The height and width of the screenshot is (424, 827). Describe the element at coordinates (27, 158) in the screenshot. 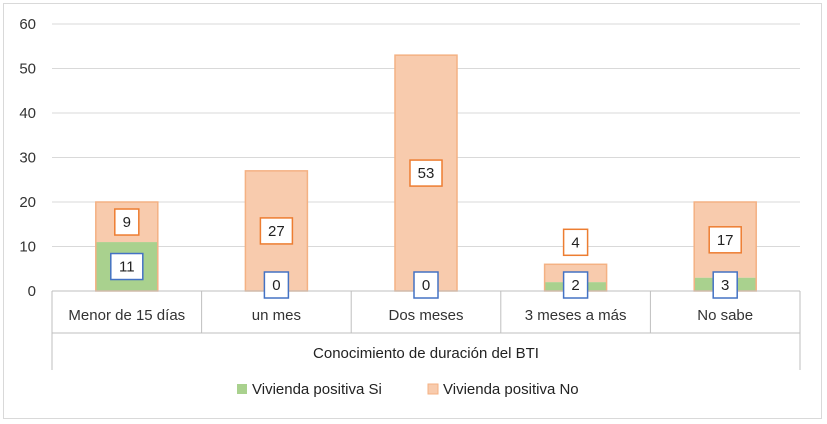

I see `y-tick-label: 30` at that location.